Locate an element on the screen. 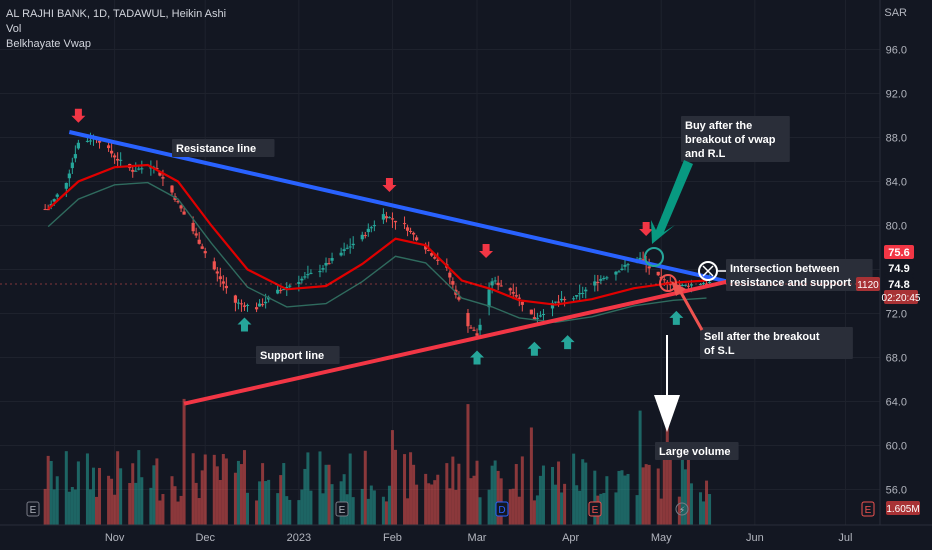  event-badges: E E D E E ⚡ is located at coordinates (450, 509).